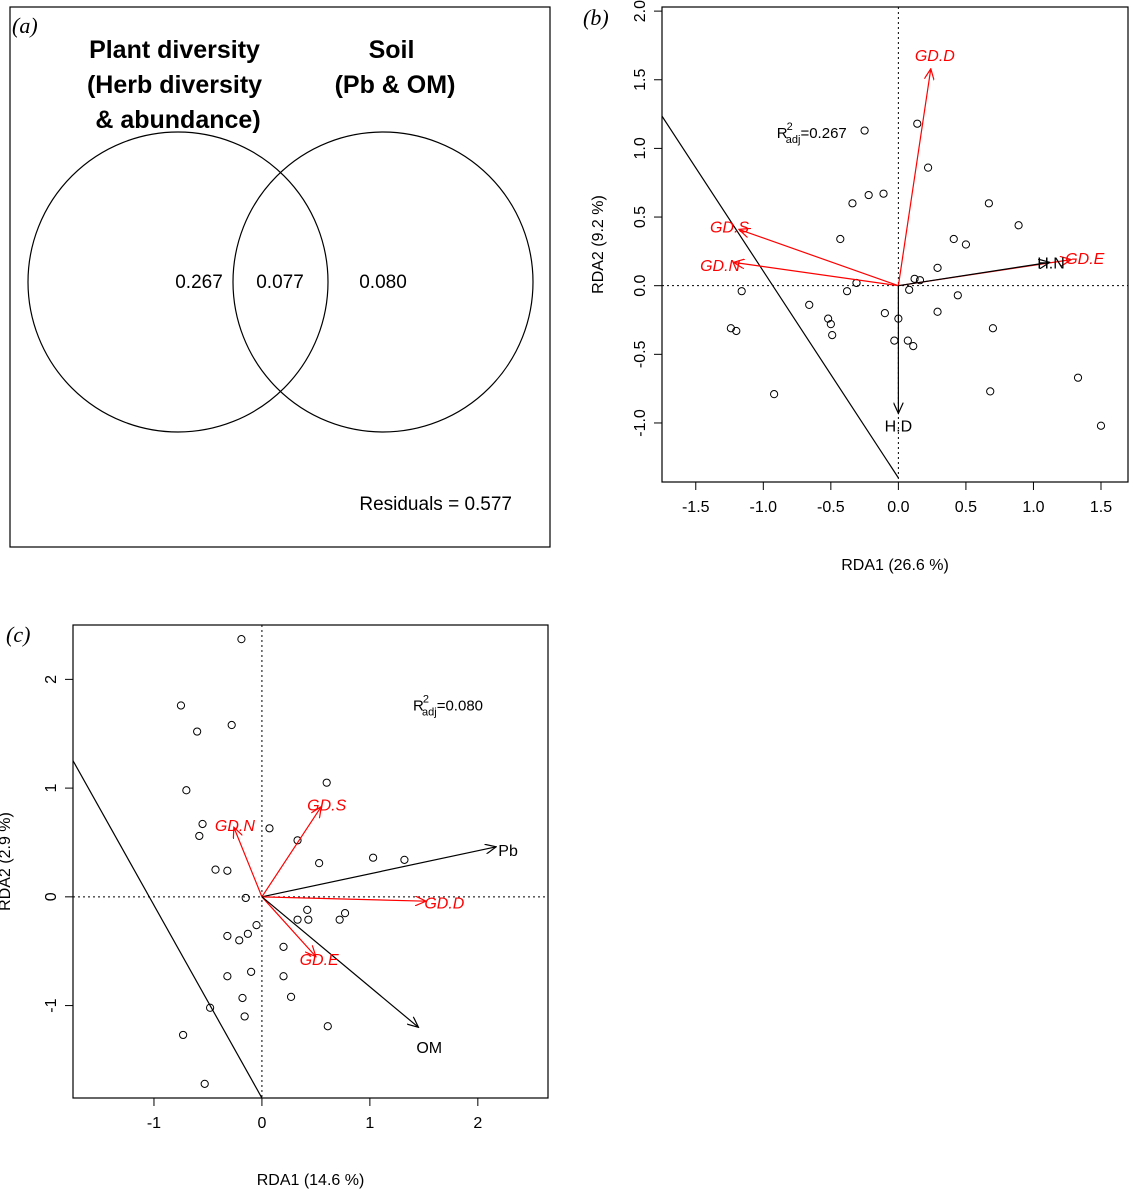  What do you see at coordinates (199, 282) in the screenshot?
I see `venn-left-only-value: 0.267` at bounding box center [199, 282].